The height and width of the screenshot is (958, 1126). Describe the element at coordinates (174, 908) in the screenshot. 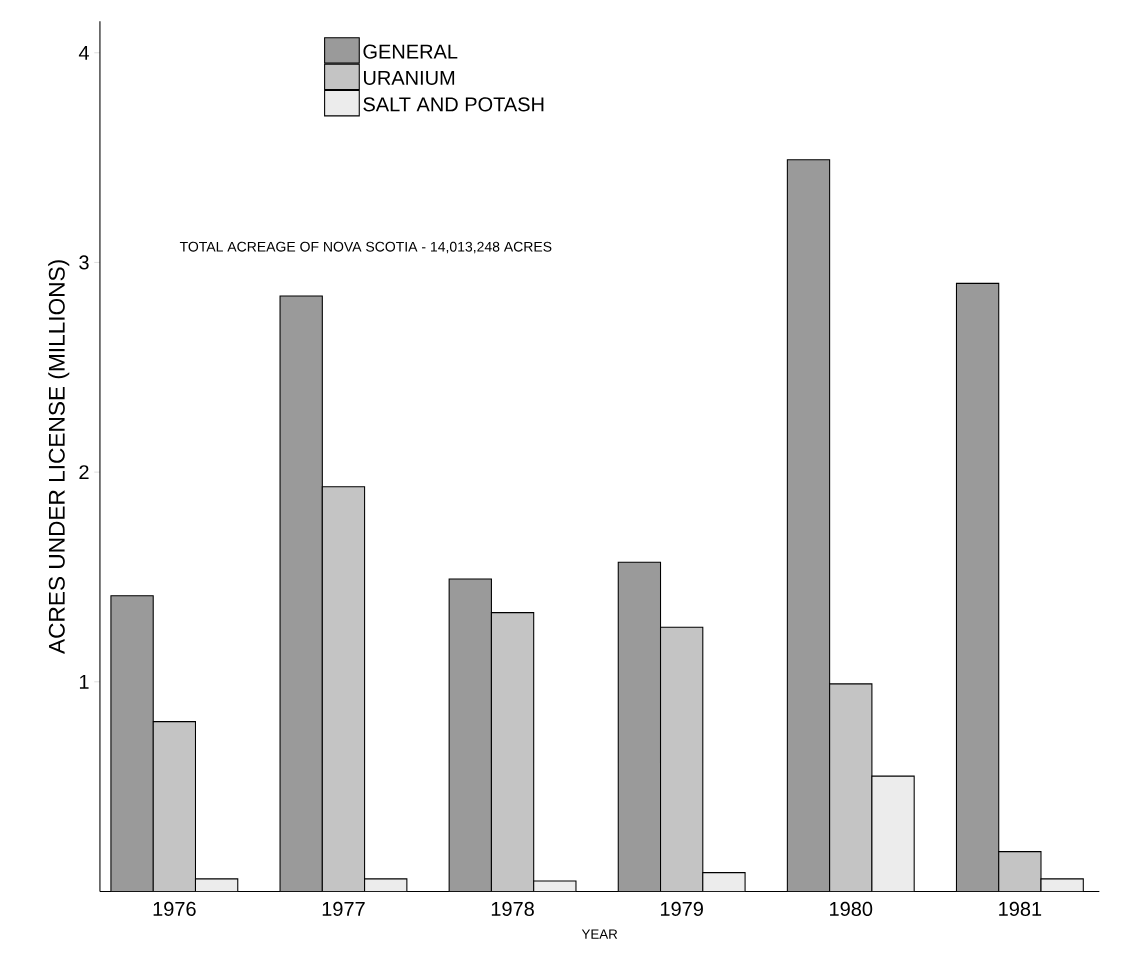

I see `x-tick-label: 1976` at that location.